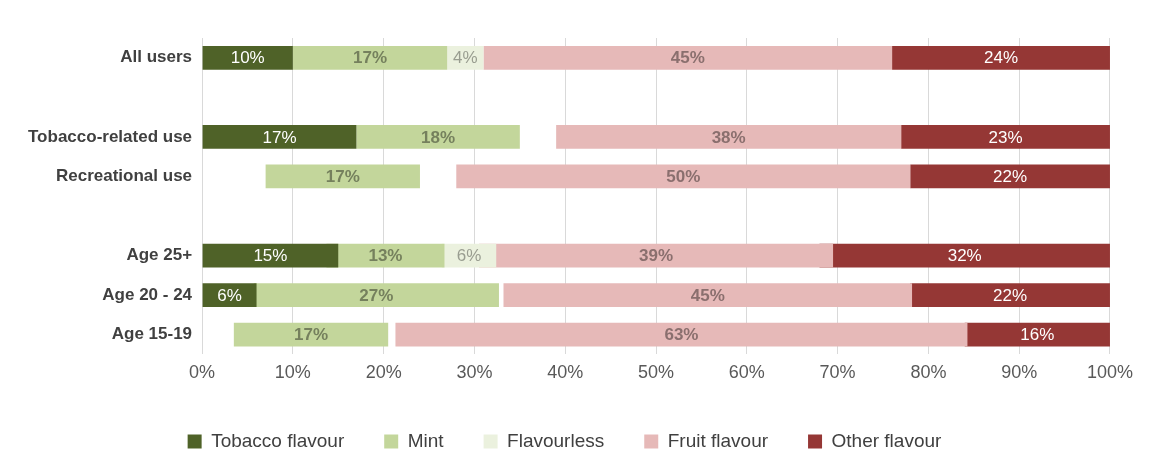 The image size is (1149, 474). Describe the element at coordinates (474, 372) in the screenshot. I see `x-tick-label: 30%` at that location.